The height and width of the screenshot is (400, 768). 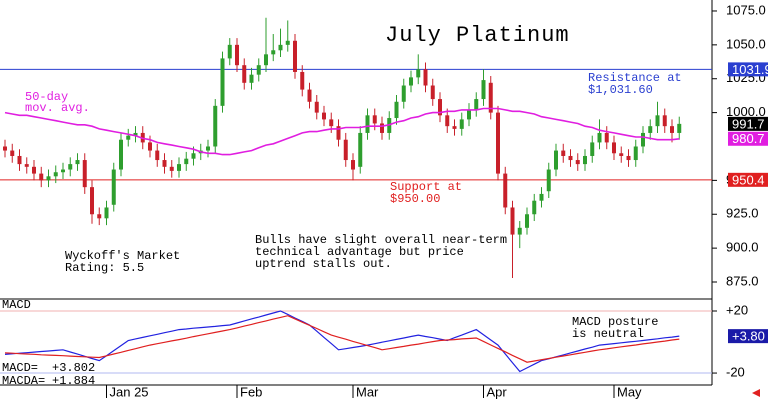 I want to click on annotation: MACD posture, so click(x=615, y=322).